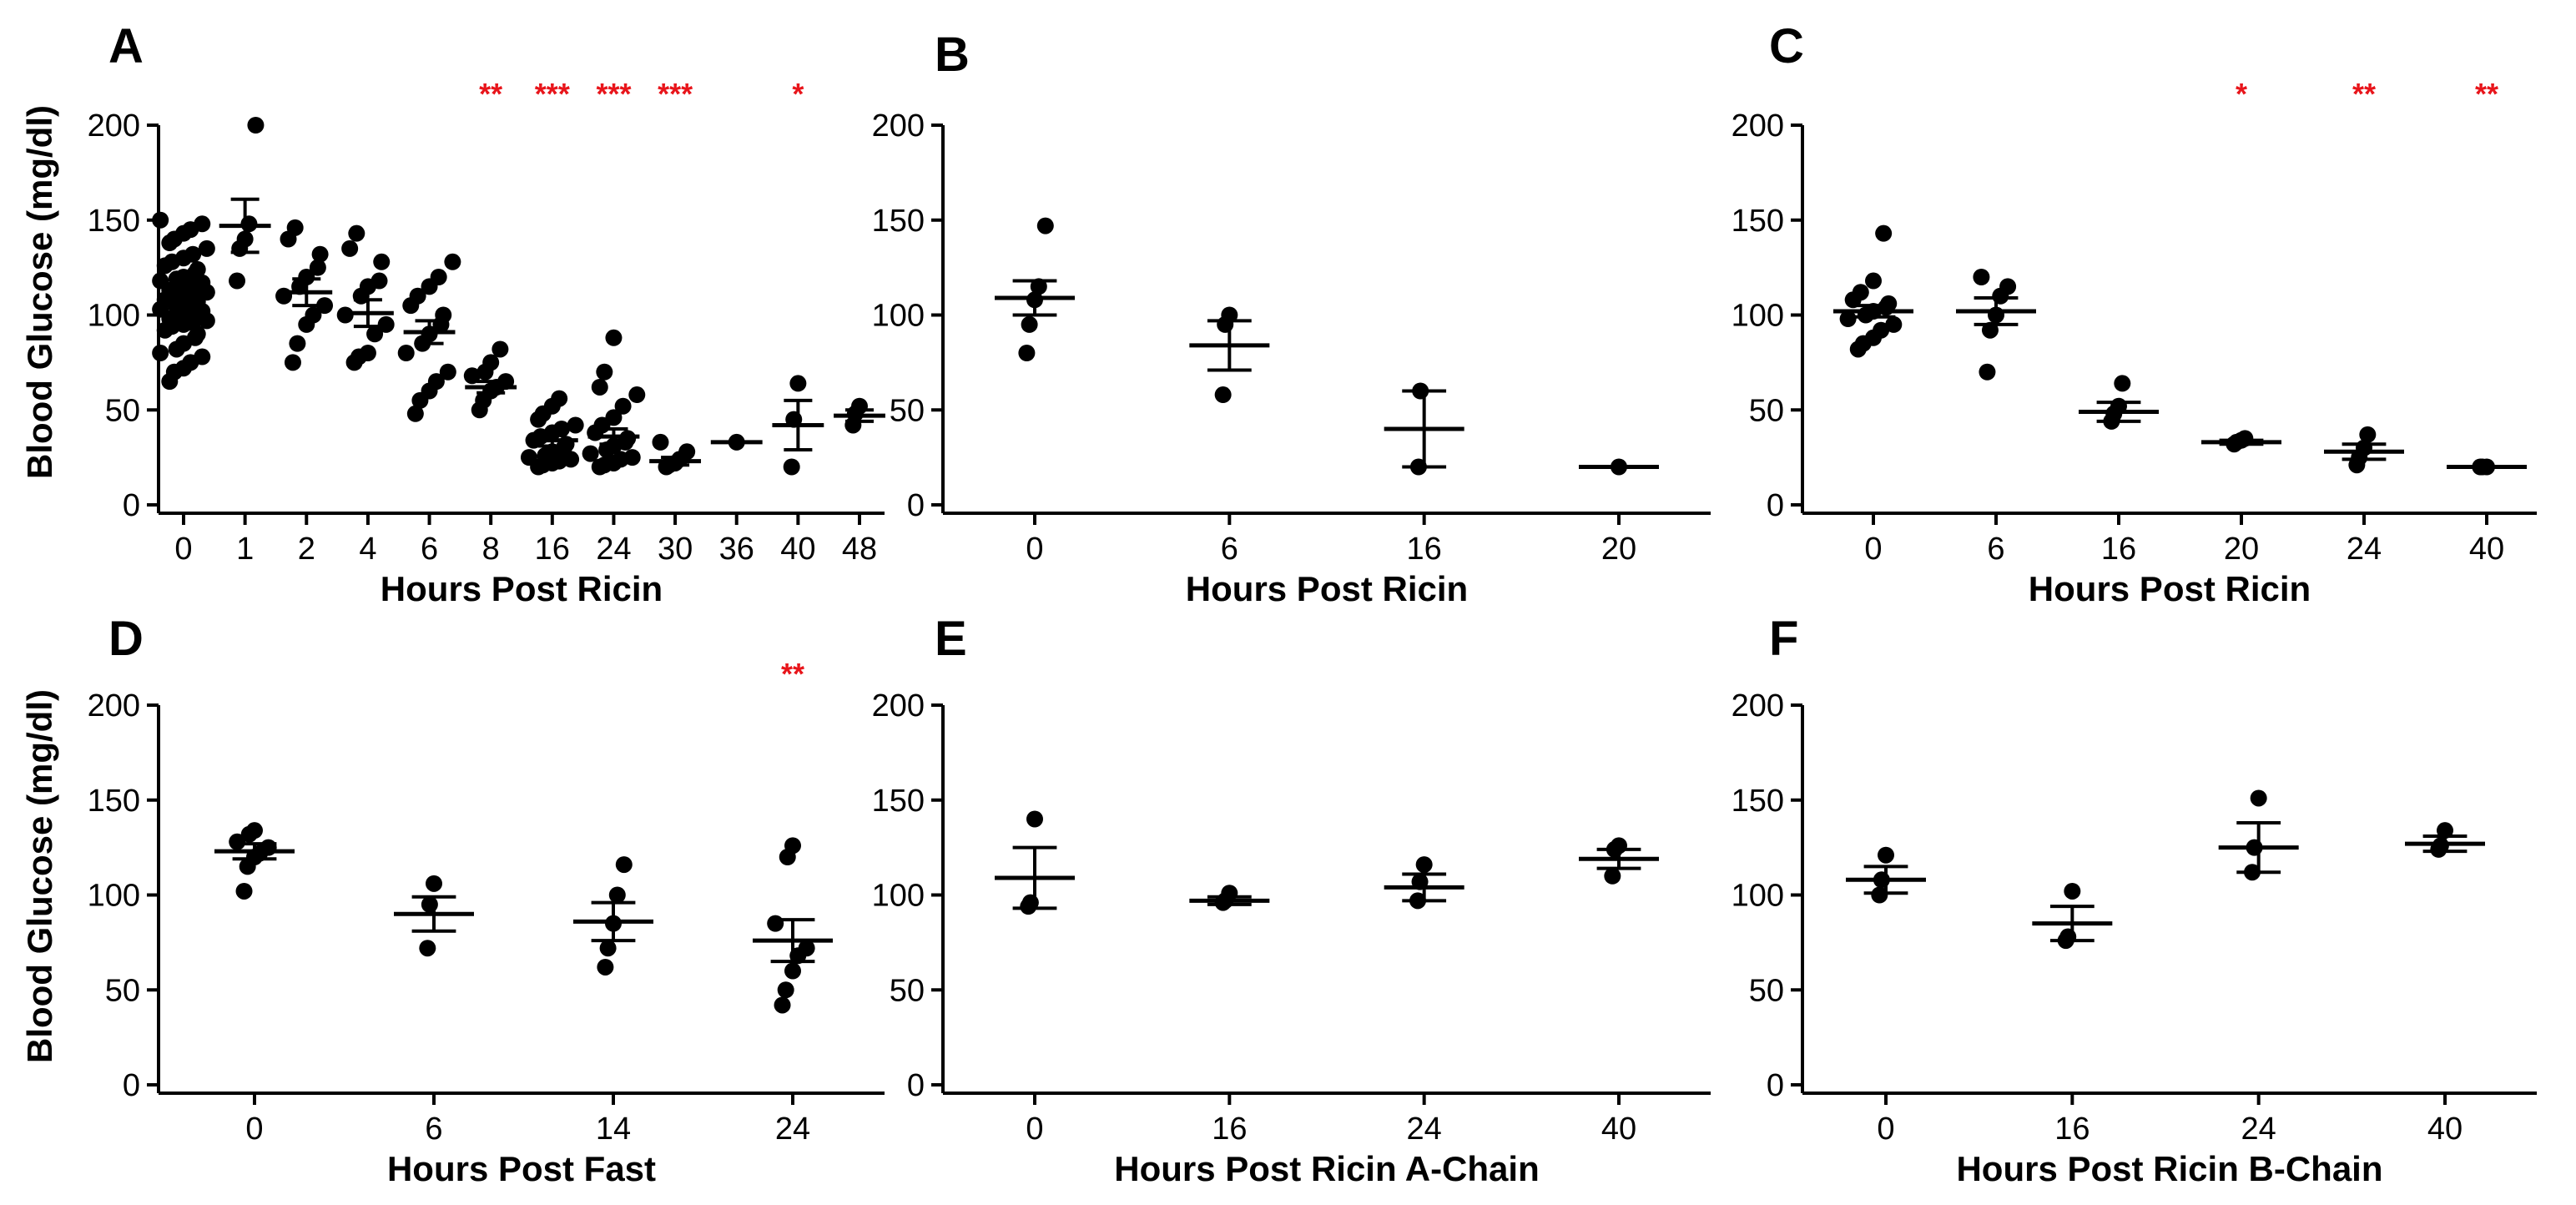 The height and width of the screenshot is (1205, 2576). What do you see at coordinates (675, 549) in the screenshot?
I see `x-tick-label: 30` at bounding box center [675, 549].